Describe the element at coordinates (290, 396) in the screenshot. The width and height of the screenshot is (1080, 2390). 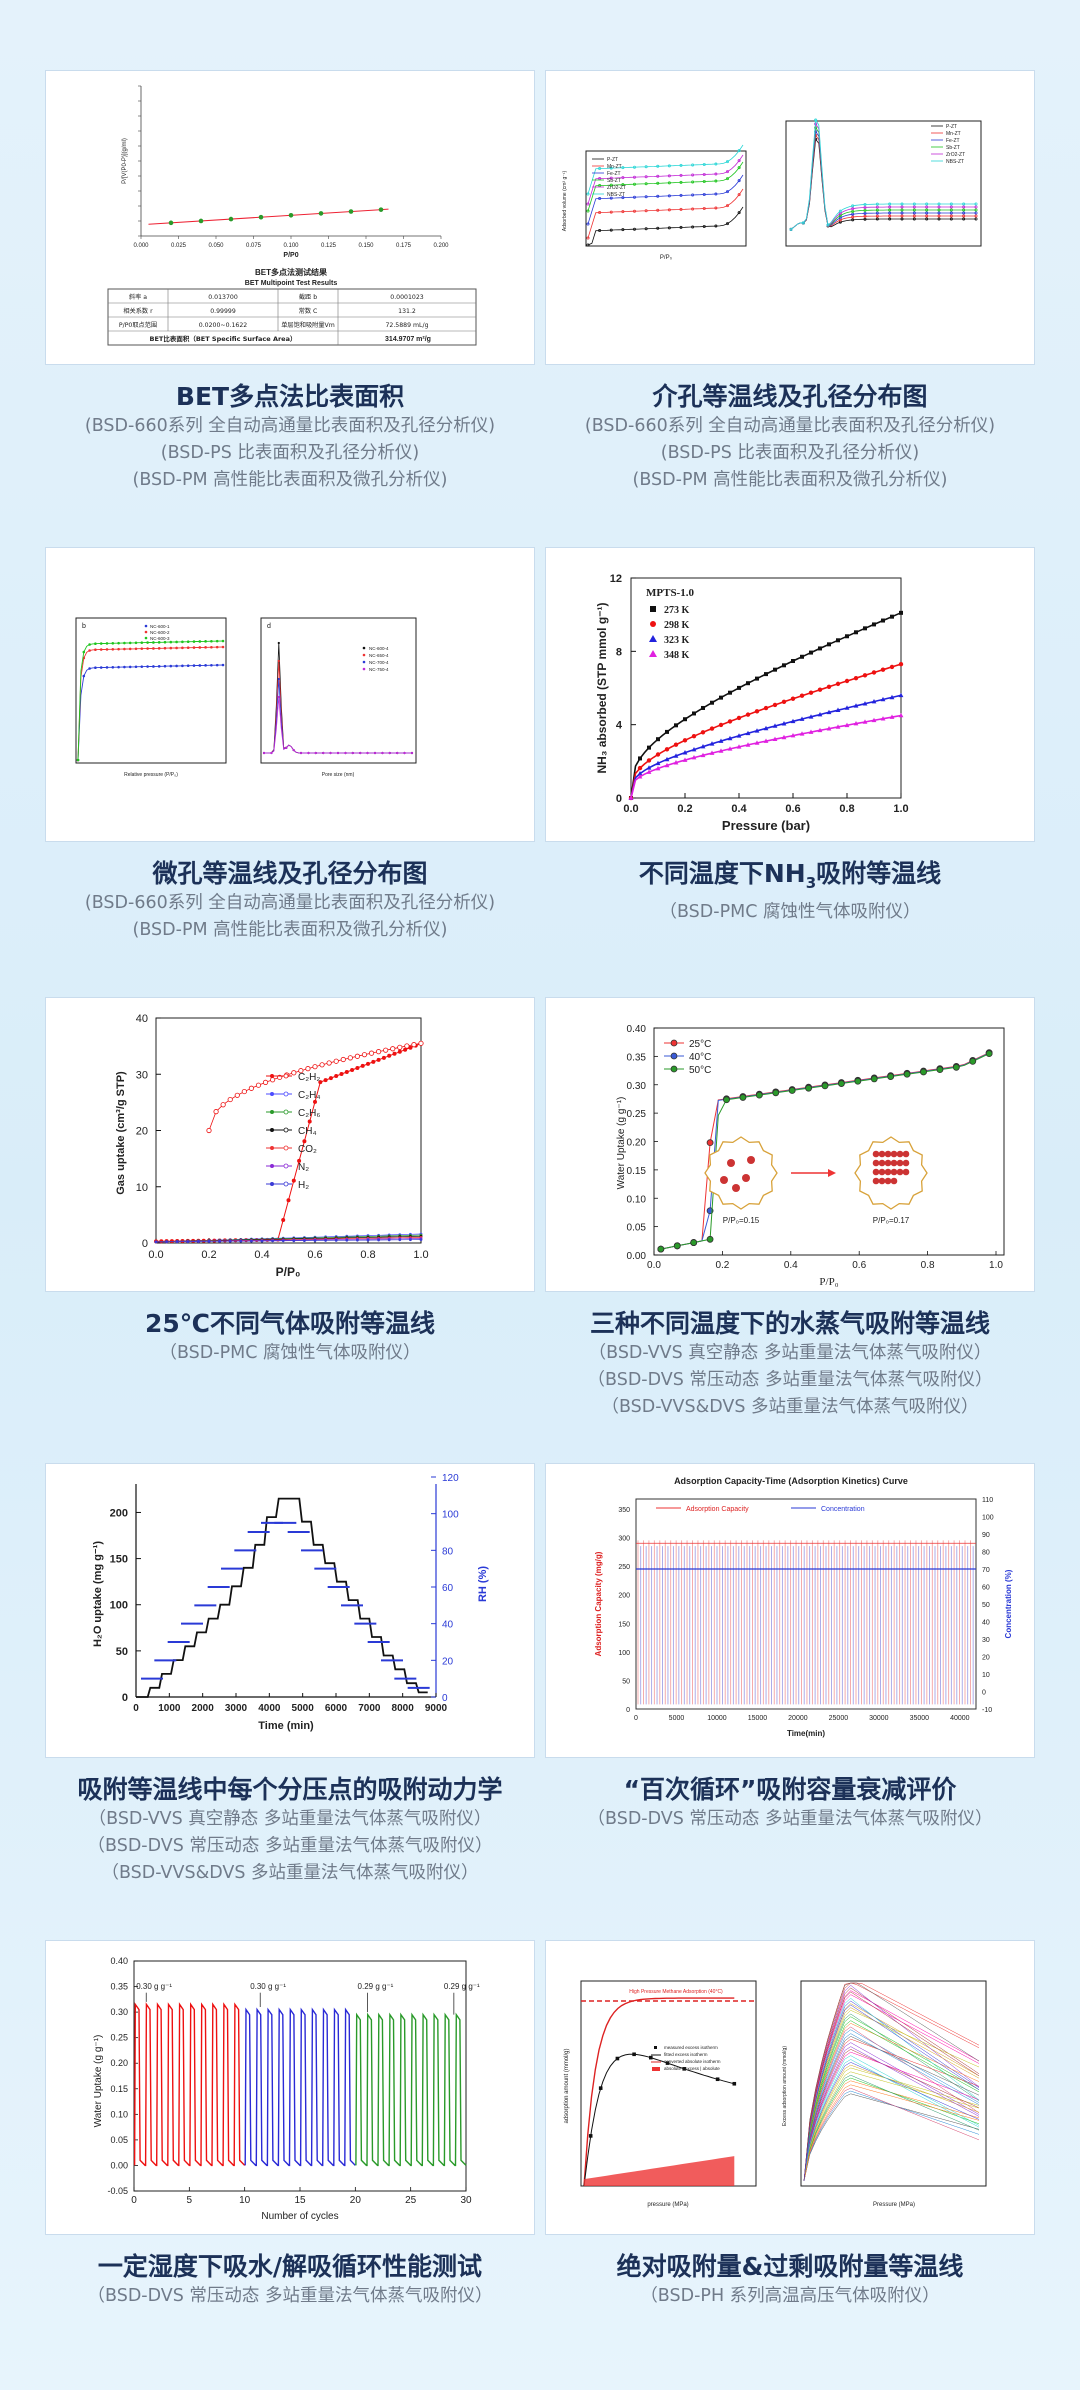
I see `item-title: BET多点法比表面积` at that location.